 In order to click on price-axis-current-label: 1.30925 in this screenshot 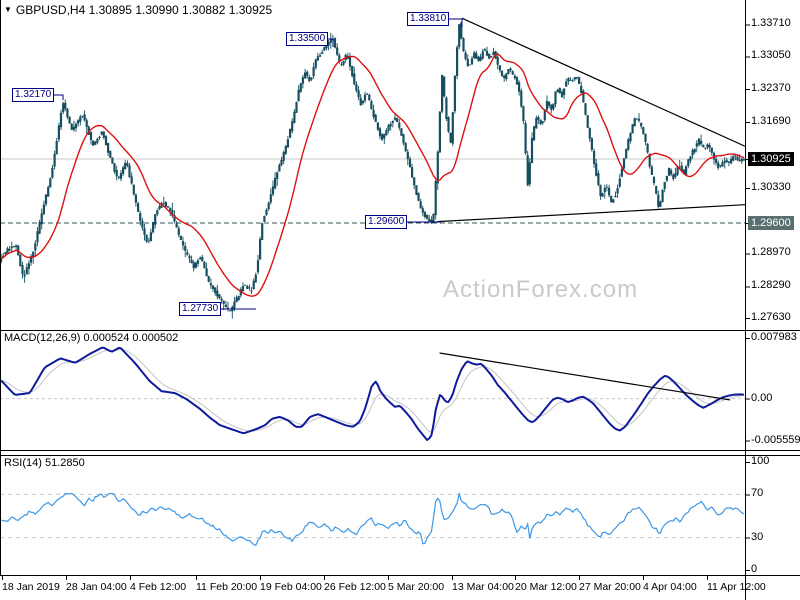, I will do `click(771, 159)`.